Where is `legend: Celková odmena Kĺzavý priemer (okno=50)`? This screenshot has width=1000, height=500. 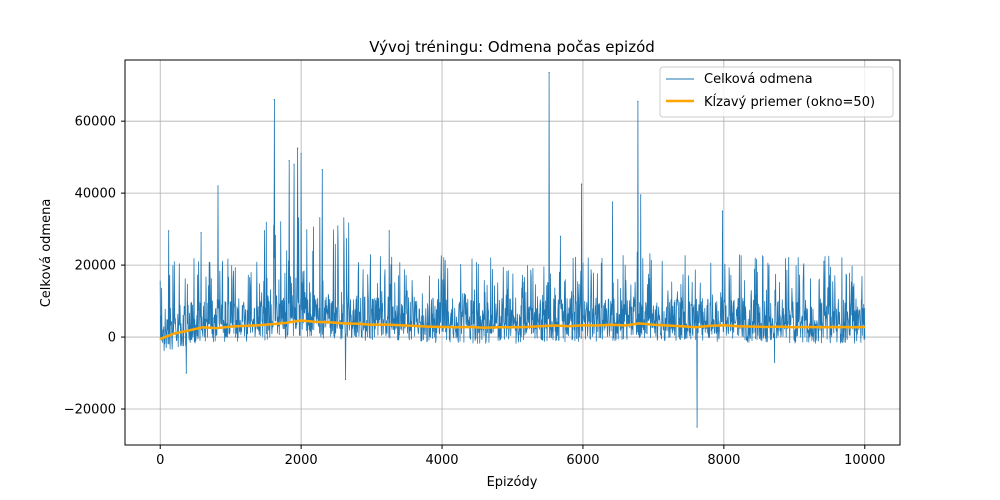 legend: Celková odmena Kĺzavý priemer (okno=50) is located at coordinates (776, 92).